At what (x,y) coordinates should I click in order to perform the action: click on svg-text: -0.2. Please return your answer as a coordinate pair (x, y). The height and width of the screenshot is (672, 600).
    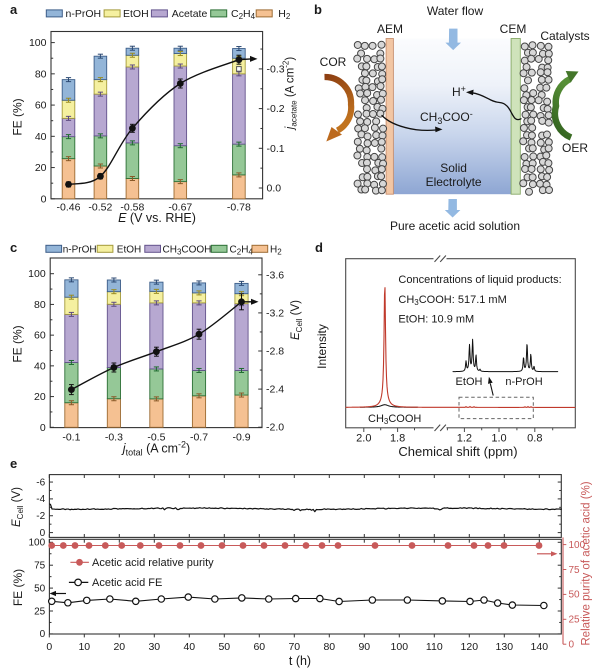
    Looking at the image, I should click on (276, 109).